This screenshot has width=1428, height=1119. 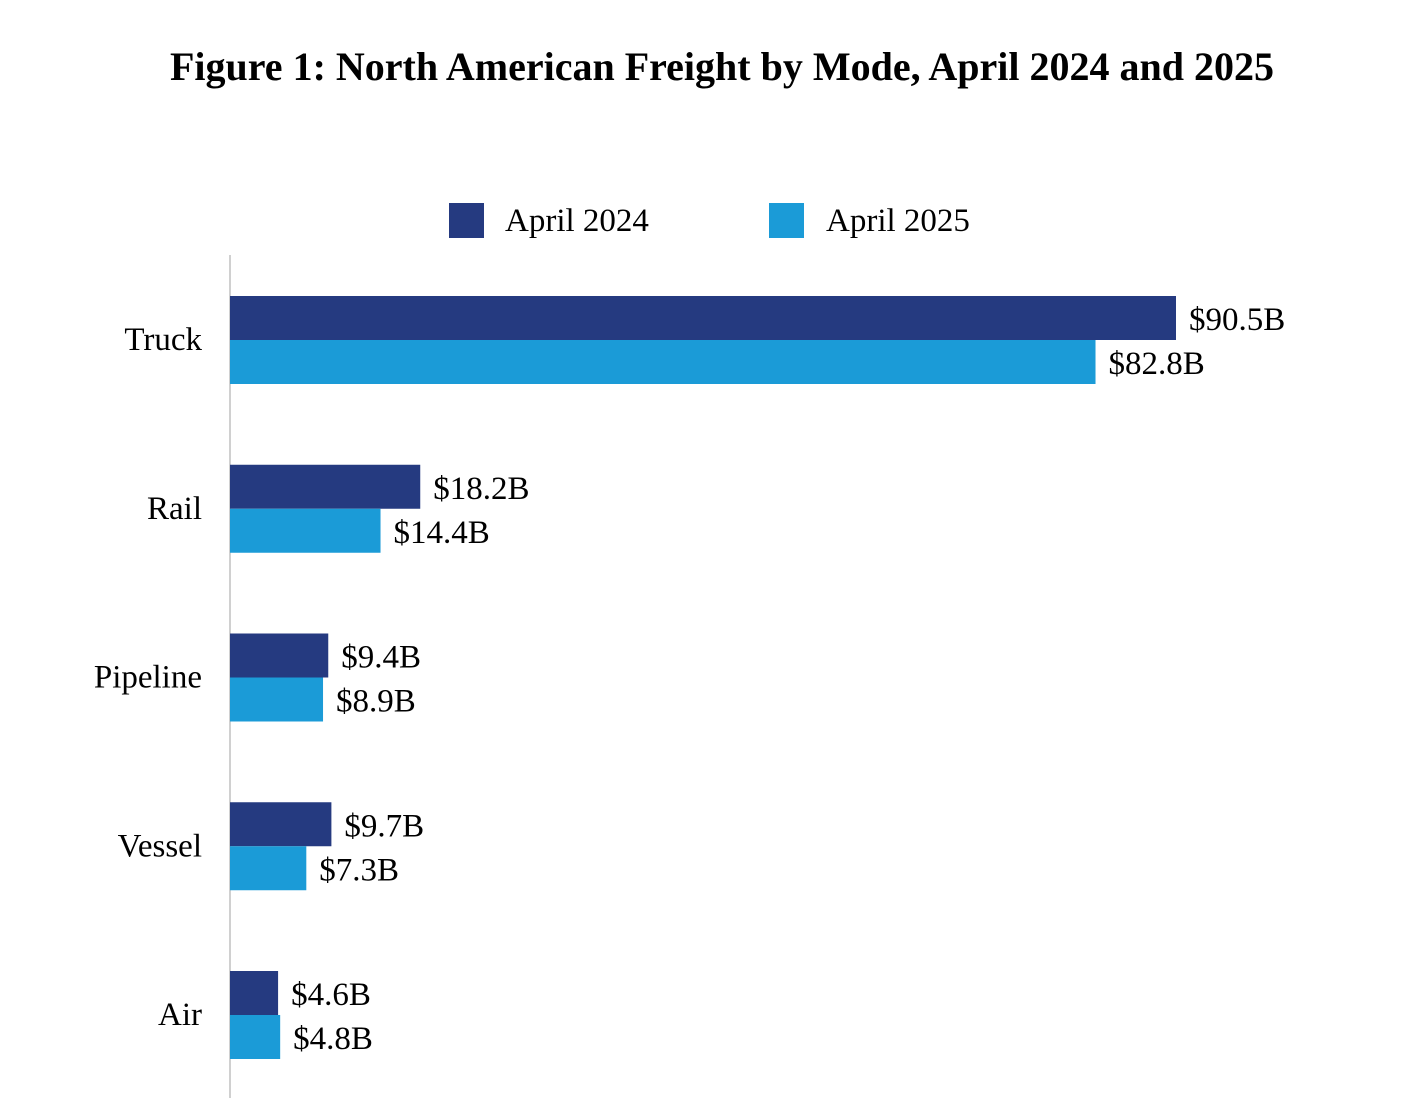 What do you see at coordinates (442, 533) in the screenshot?
I see `value-label-rail-april-2025: $14.4B` at bounding box center [442, 533].